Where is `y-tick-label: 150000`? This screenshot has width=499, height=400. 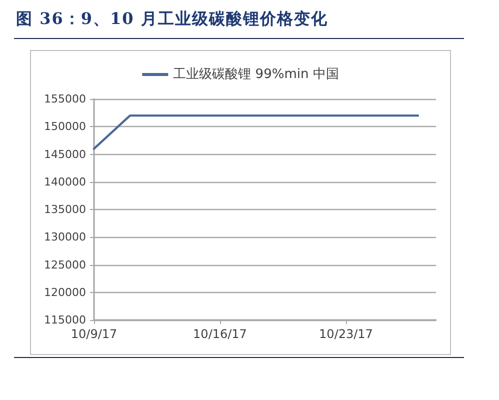 y-tick-label: 150000 is located at coordinates (65, 127).